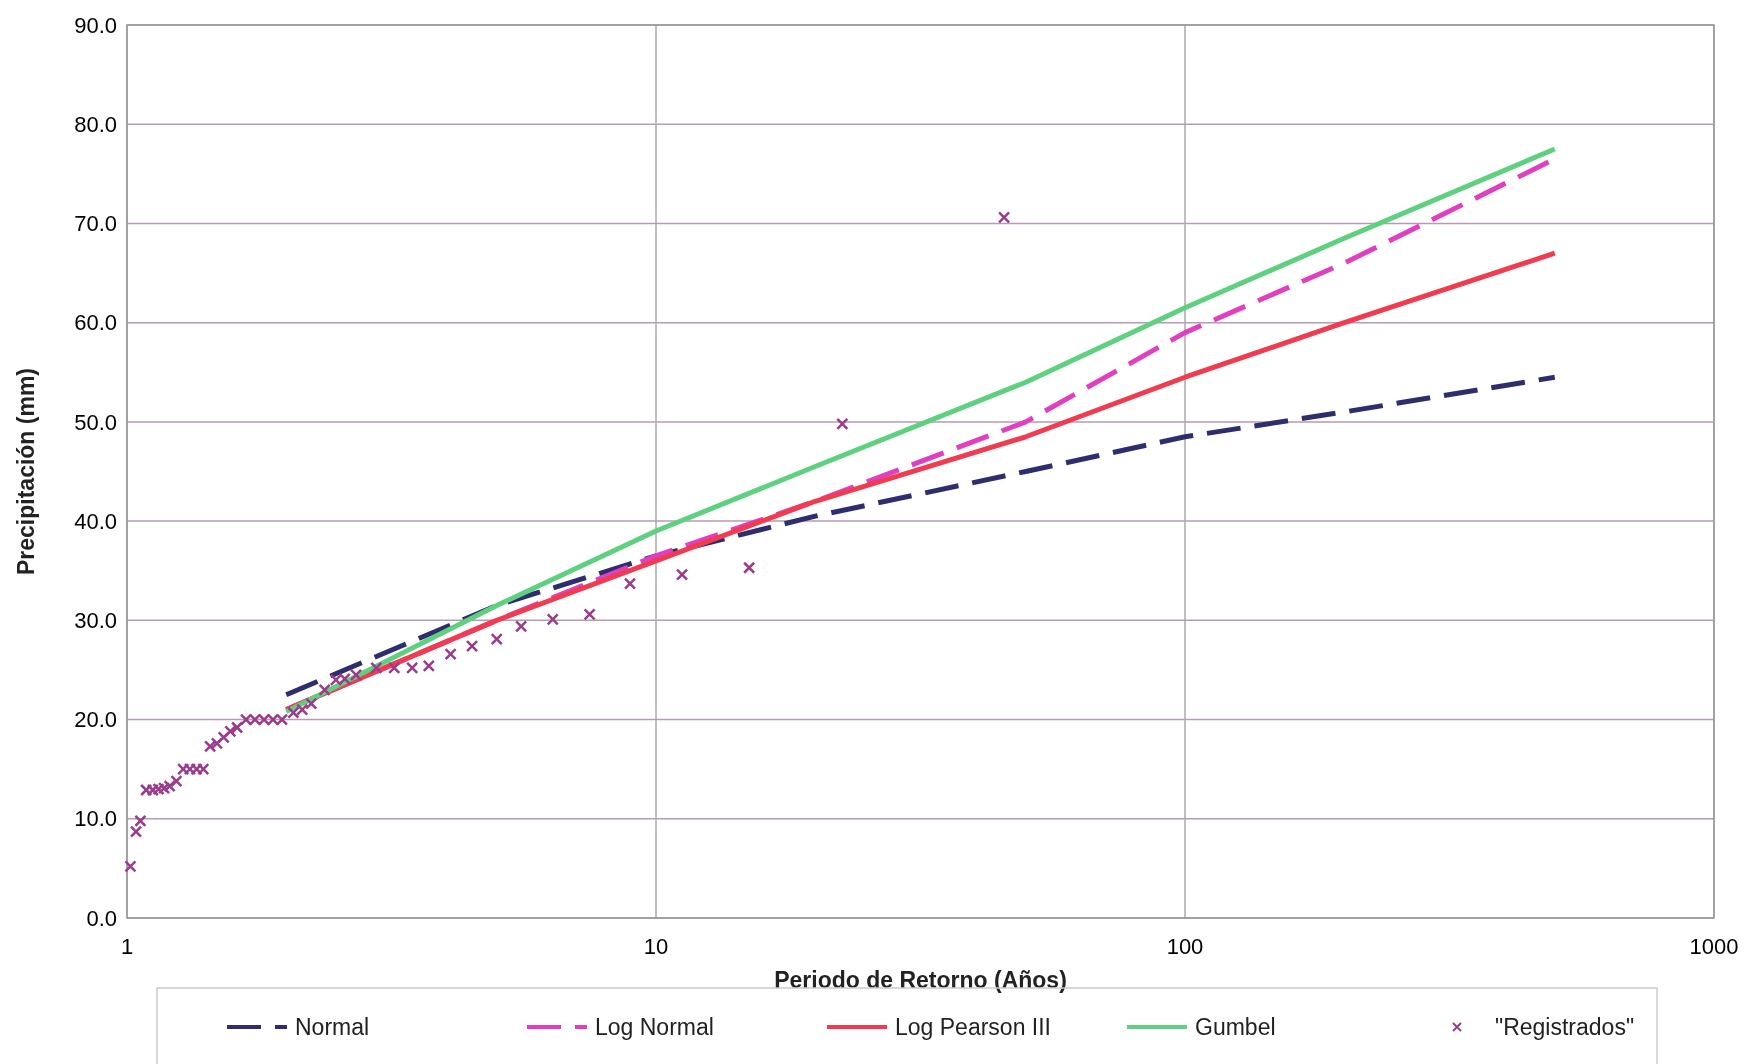 This screenshot has height=1064, width=1751. Describe the element at coordinates (127, 946) in the screenshot. I see `x-tick-label: 1` at that location.